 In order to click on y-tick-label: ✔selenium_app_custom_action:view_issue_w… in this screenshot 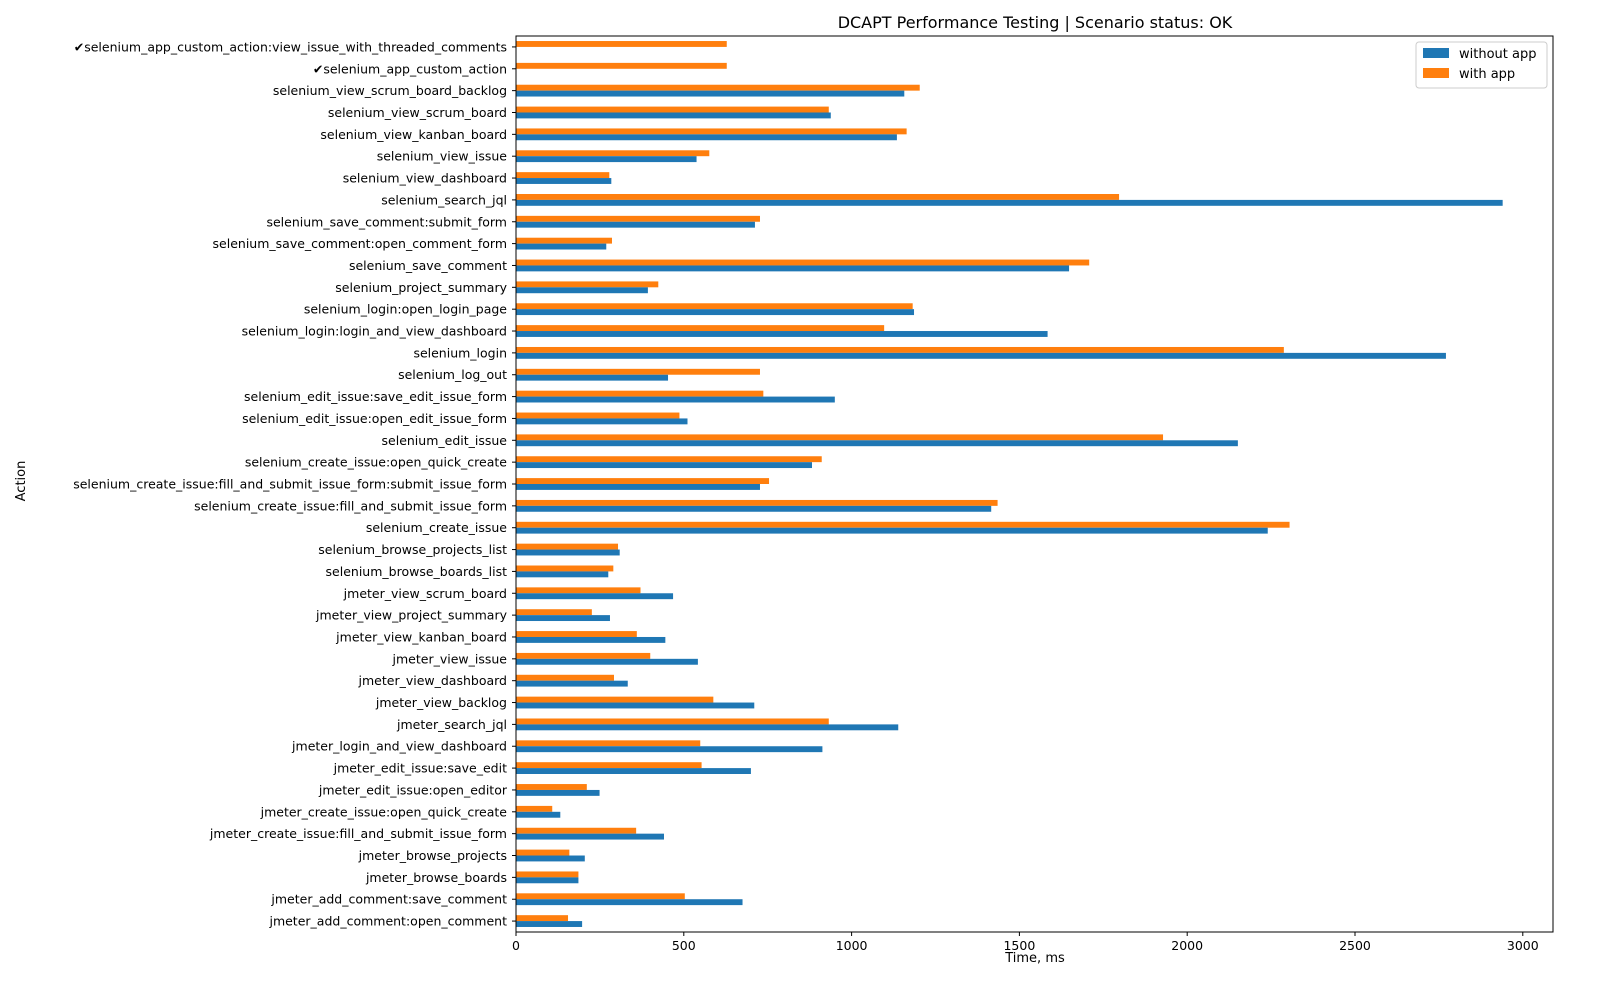, I will do `click(290, 46)`.